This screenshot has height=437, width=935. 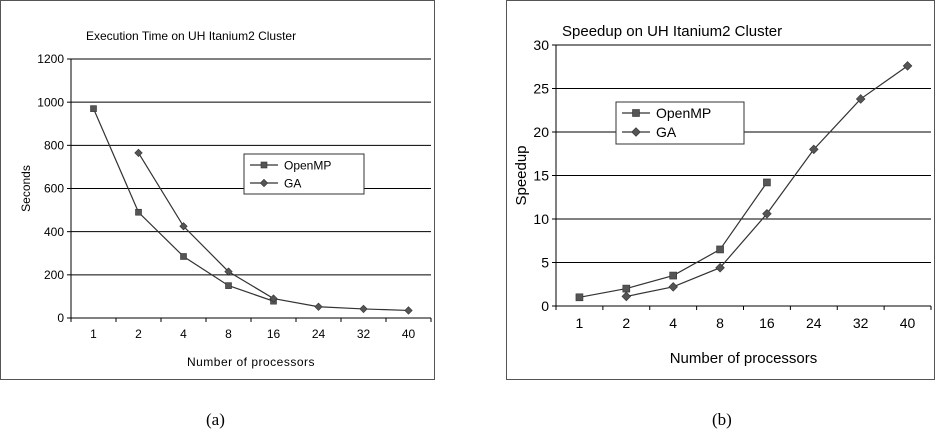 I want to click on y-axis-label: Seconds, so click(x=26, y=188).